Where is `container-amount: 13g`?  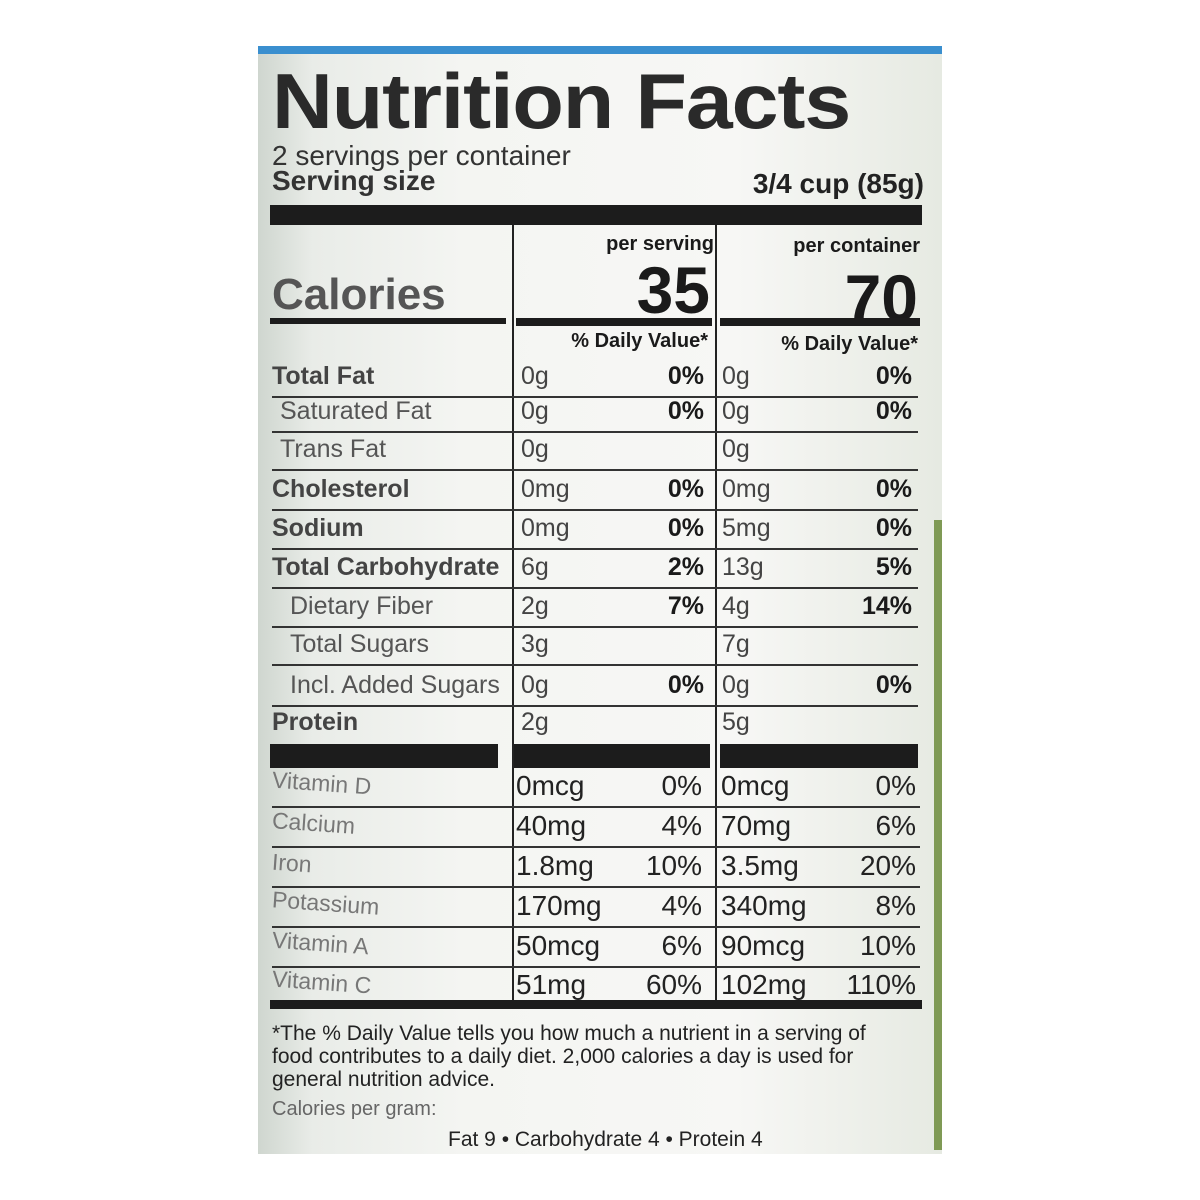
container-amount: 13g is located at coordinates (743, 567).